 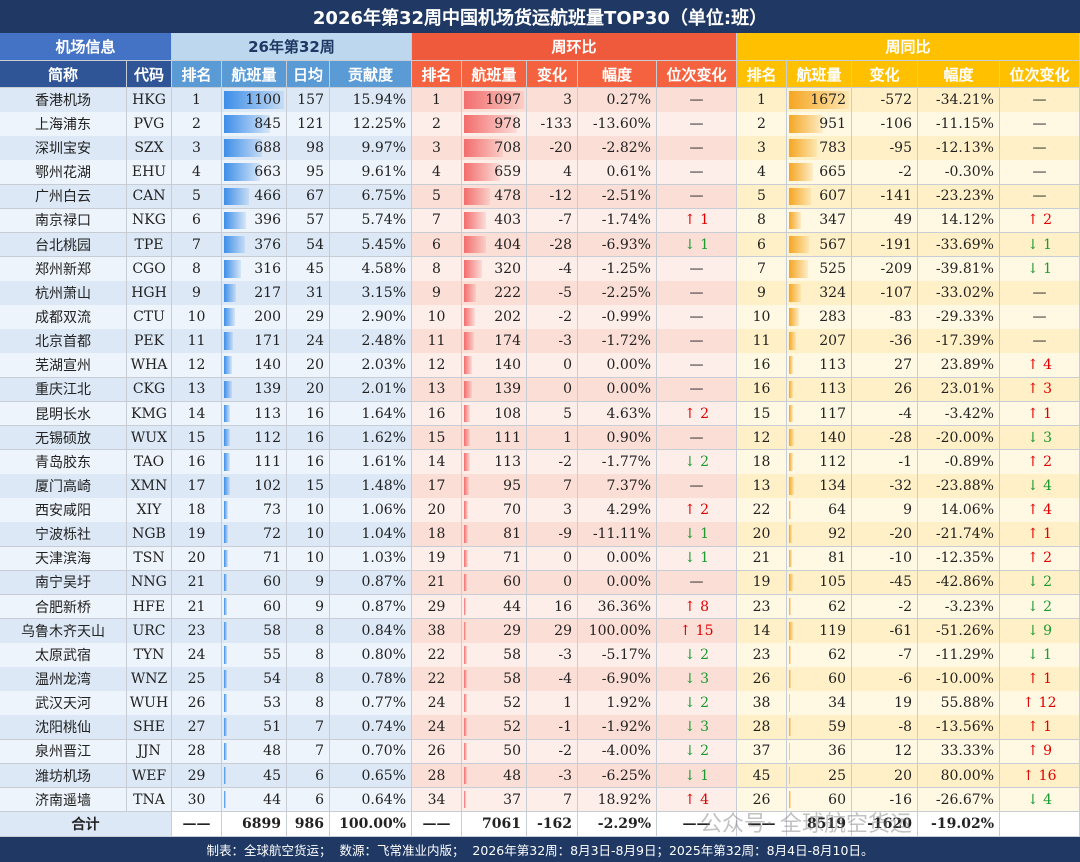 What do you see at coordinates (959, 438) in the screenshot?
I see `table-cell: -20.00%` at bounding box center [959, 438].